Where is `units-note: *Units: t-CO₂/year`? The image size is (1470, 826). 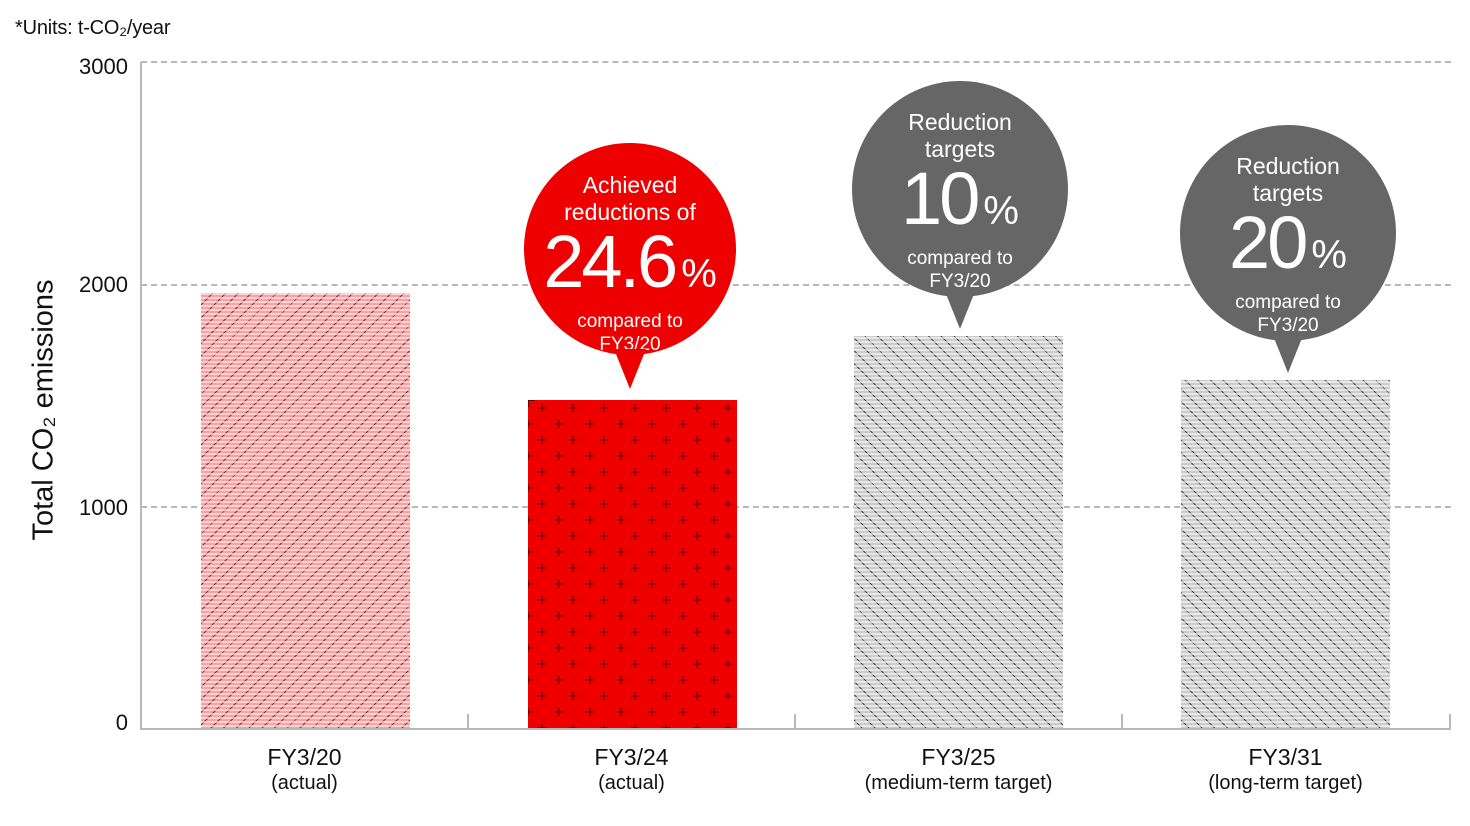 units-note: *Units: t-CO₂/year is located at coordinates (93, 28).